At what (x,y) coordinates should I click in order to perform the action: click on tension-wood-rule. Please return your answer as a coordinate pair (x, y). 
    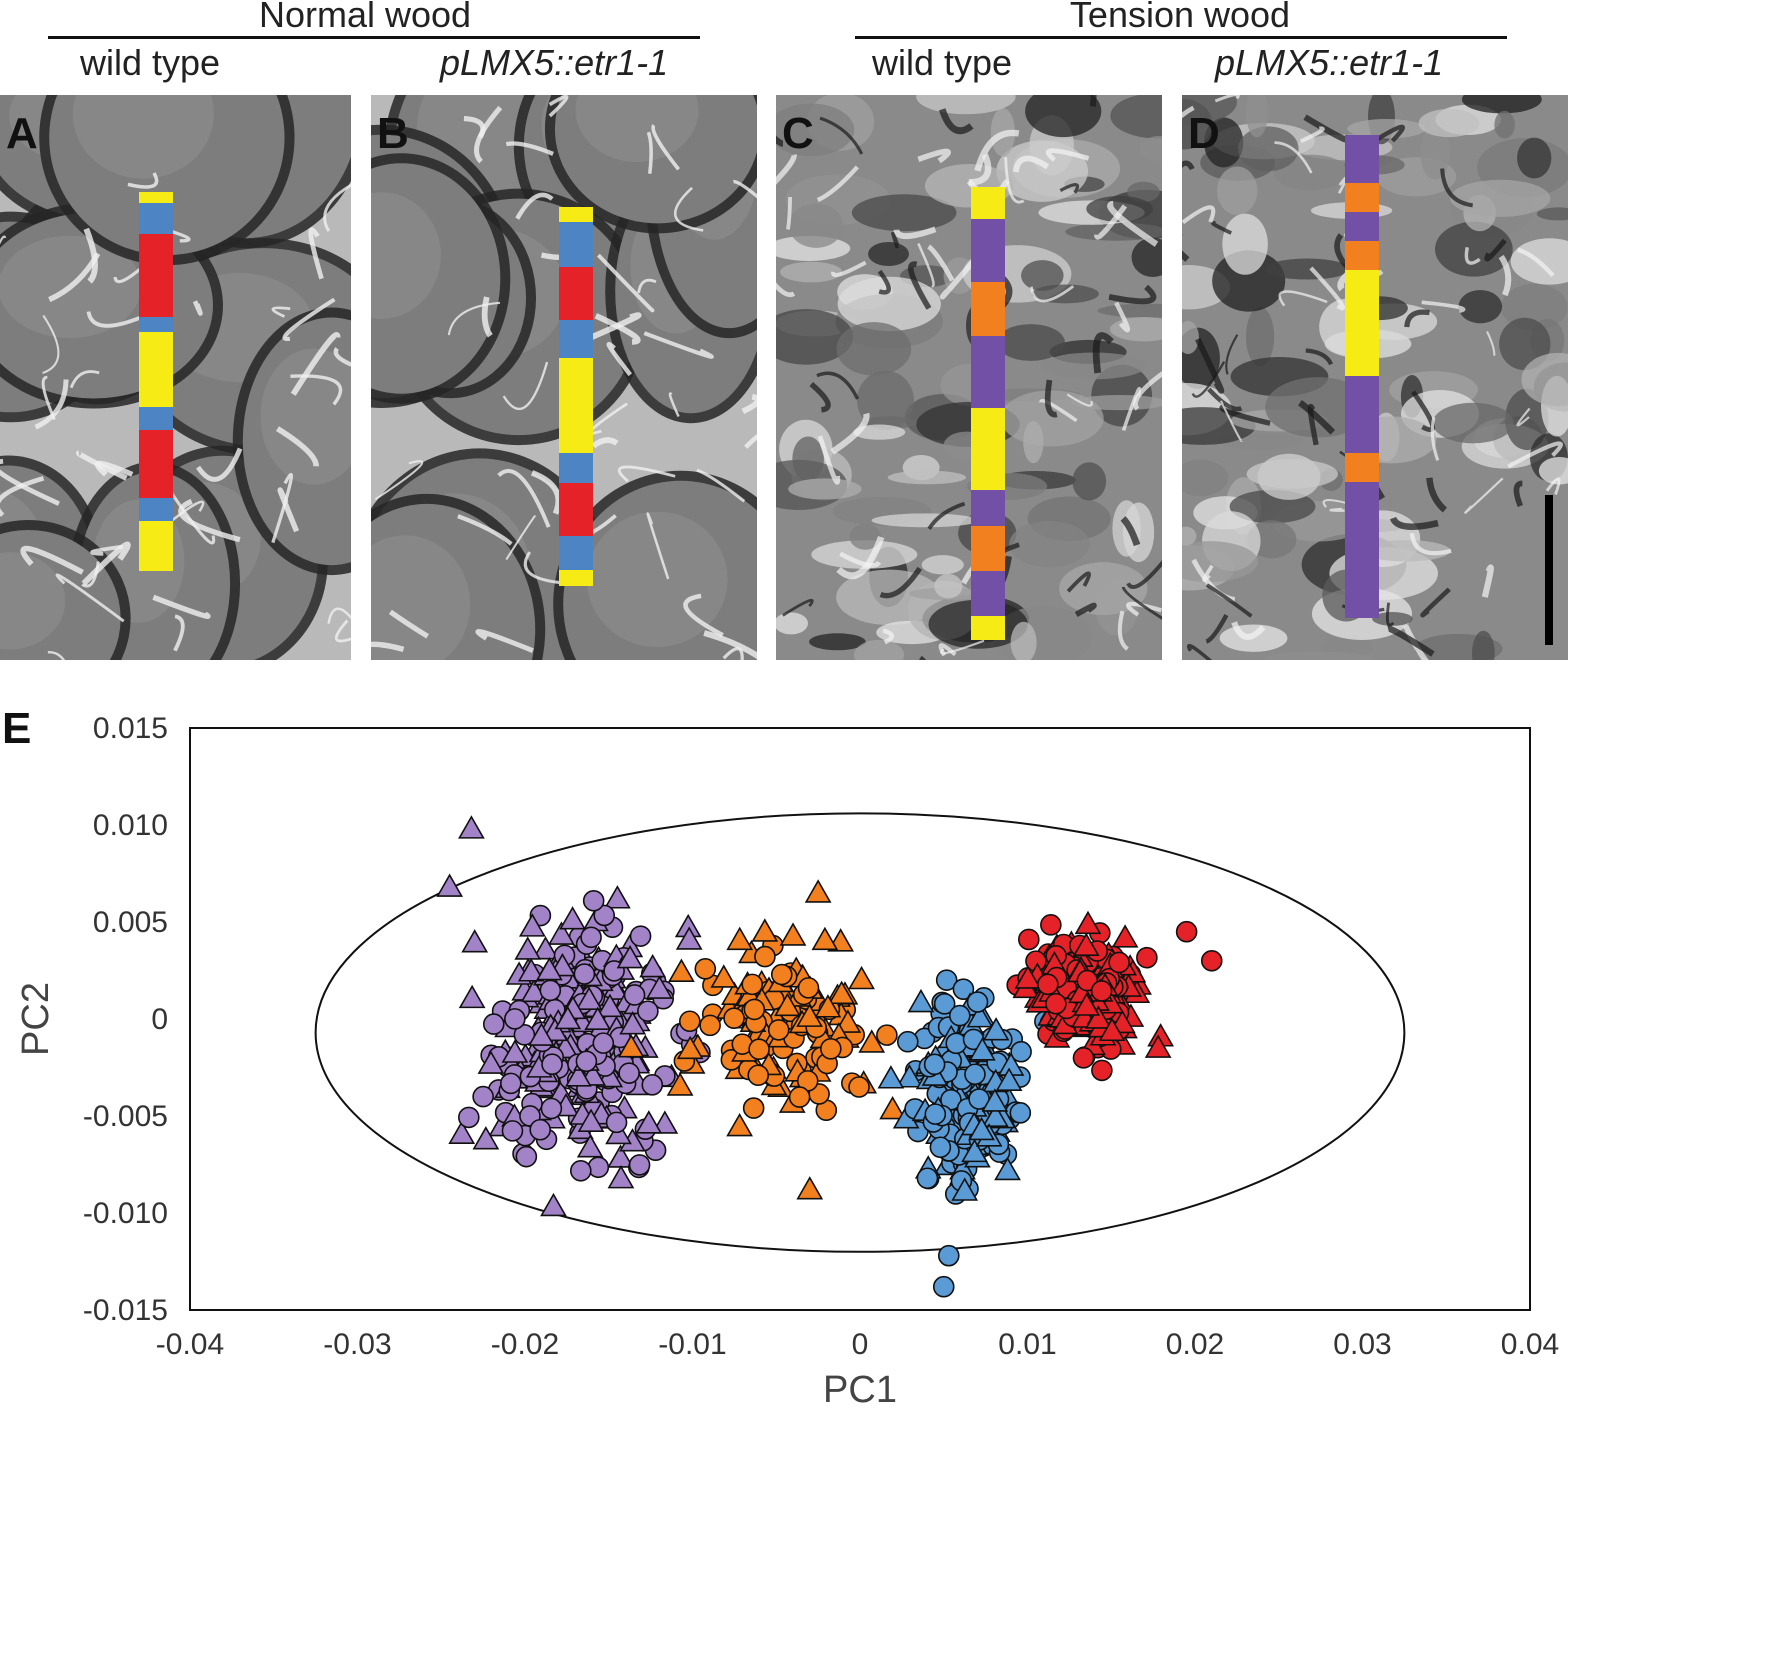
    Looking at the image, I should click on (1181, 37).